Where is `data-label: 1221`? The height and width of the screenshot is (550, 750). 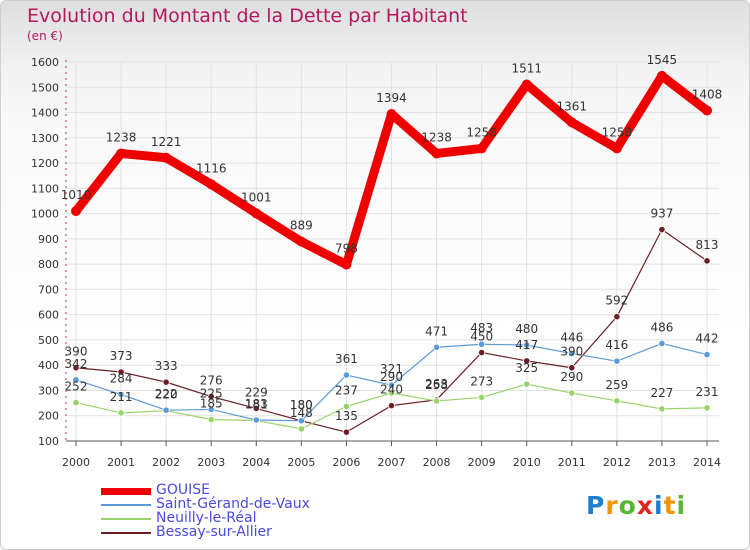 data-label: 1221 is located at coordinates (166, 142).